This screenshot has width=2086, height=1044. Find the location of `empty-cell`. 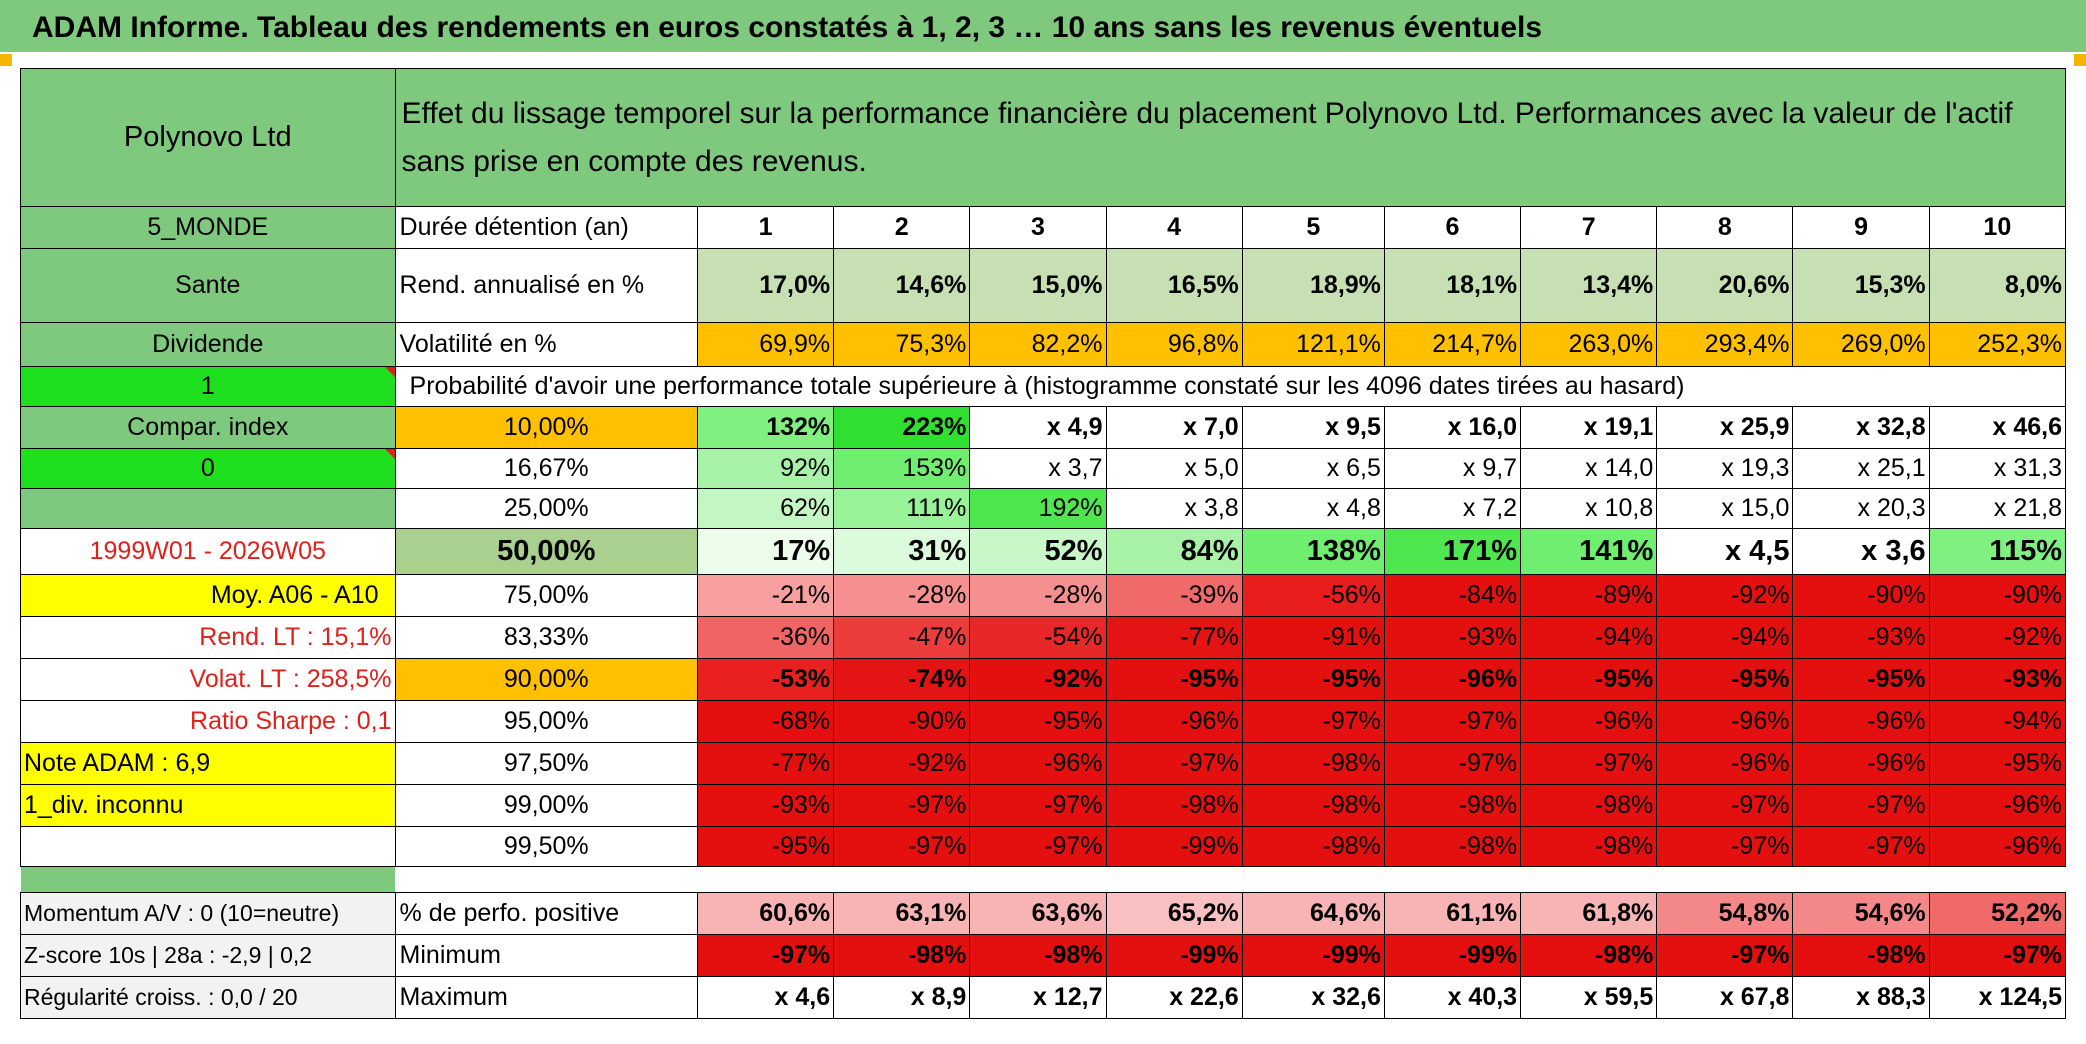

empty-cell is located at coordinates (1998, 386).